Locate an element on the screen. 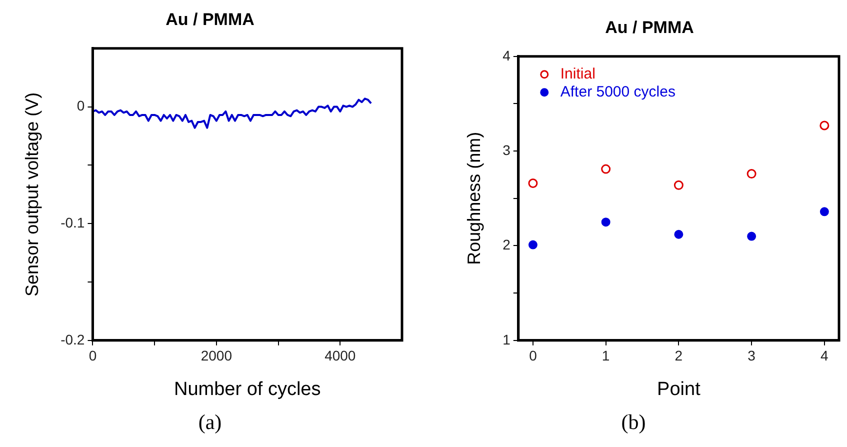 The image size is (847, 447). y-tick-label: 4 is located at coordinates (506, 55).